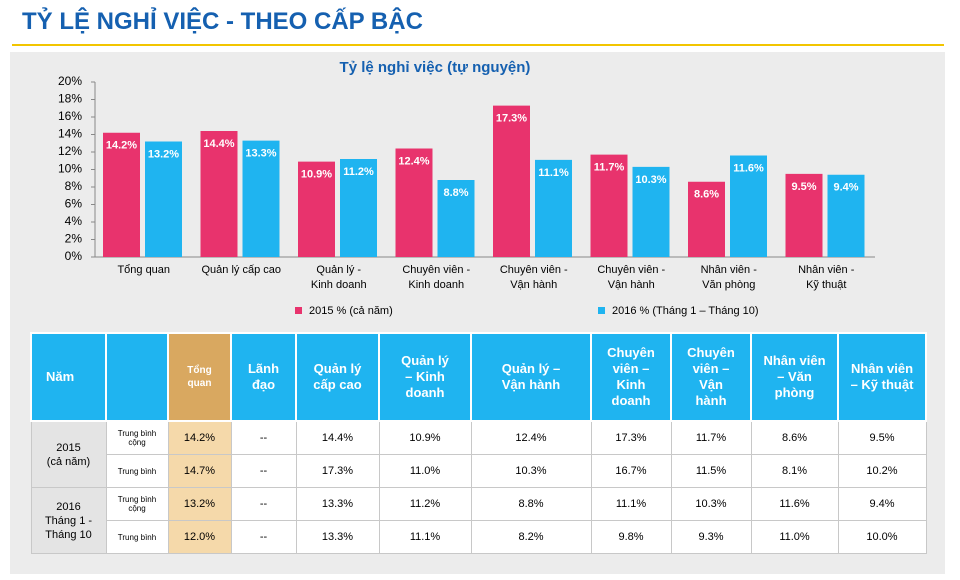 The width and height of the screenshot is (960, 580). Describe the element at coordinates (455, 193) in the screenshot. I see `value-label: 8.8%` at that location.